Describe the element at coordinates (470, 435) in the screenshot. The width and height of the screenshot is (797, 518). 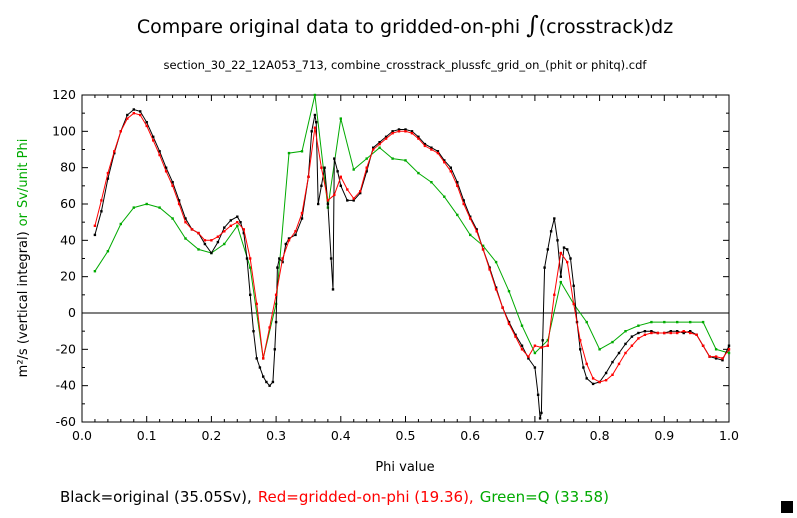
I see `x-tick-label: 0.6` at that location.